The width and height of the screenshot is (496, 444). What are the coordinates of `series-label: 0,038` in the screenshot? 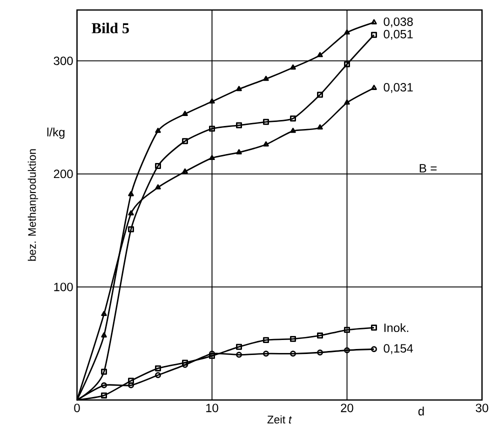 It's located at (398, 22).